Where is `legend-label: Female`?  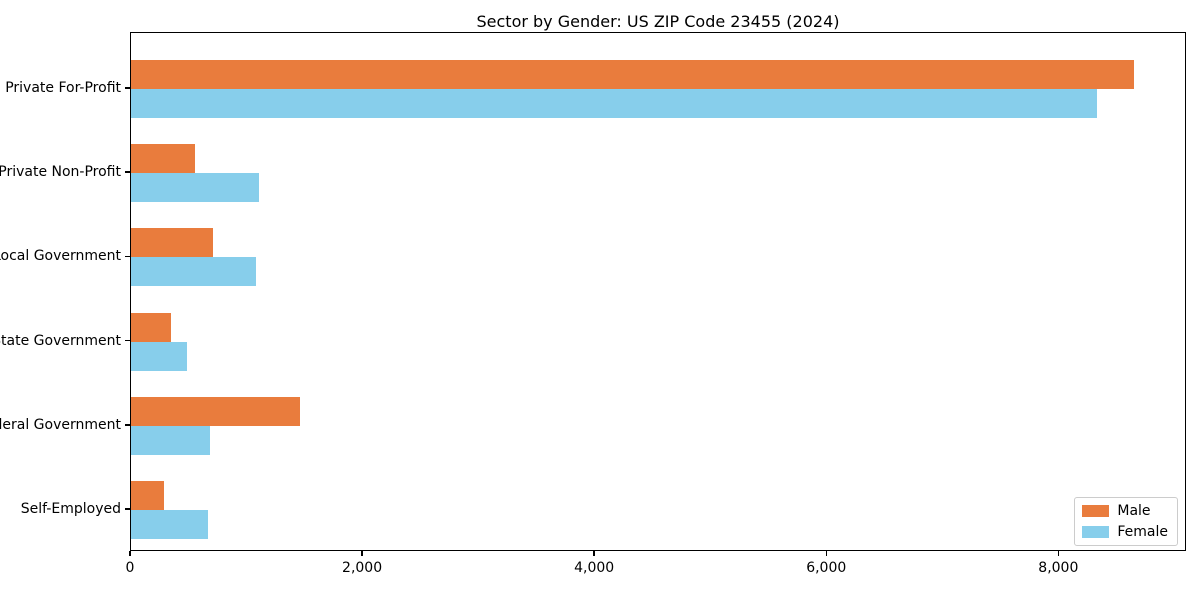 legend-label: Female is located at coordinates (1142, 532).